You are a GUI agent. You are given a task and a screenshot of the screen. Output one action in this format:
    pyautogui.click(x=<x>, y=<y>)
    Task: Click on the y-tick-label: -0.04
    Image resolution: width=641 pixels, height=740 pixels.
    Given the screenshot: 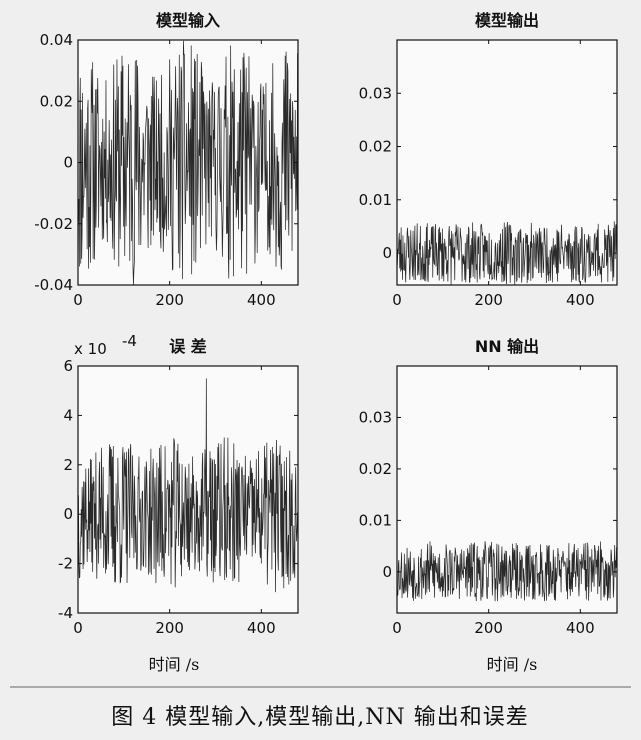 What is the action you would take?
    pyautogui.click(x=53, y=285)
    